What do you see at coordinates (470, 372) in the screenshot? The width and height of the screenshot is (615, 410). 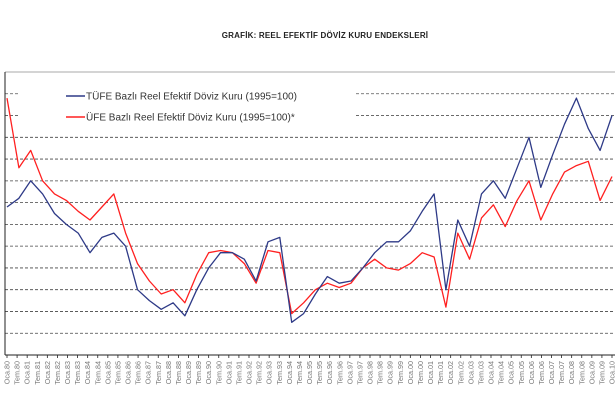 I see `x-tick-label: Oca.03` at bounding box center [470, 372].